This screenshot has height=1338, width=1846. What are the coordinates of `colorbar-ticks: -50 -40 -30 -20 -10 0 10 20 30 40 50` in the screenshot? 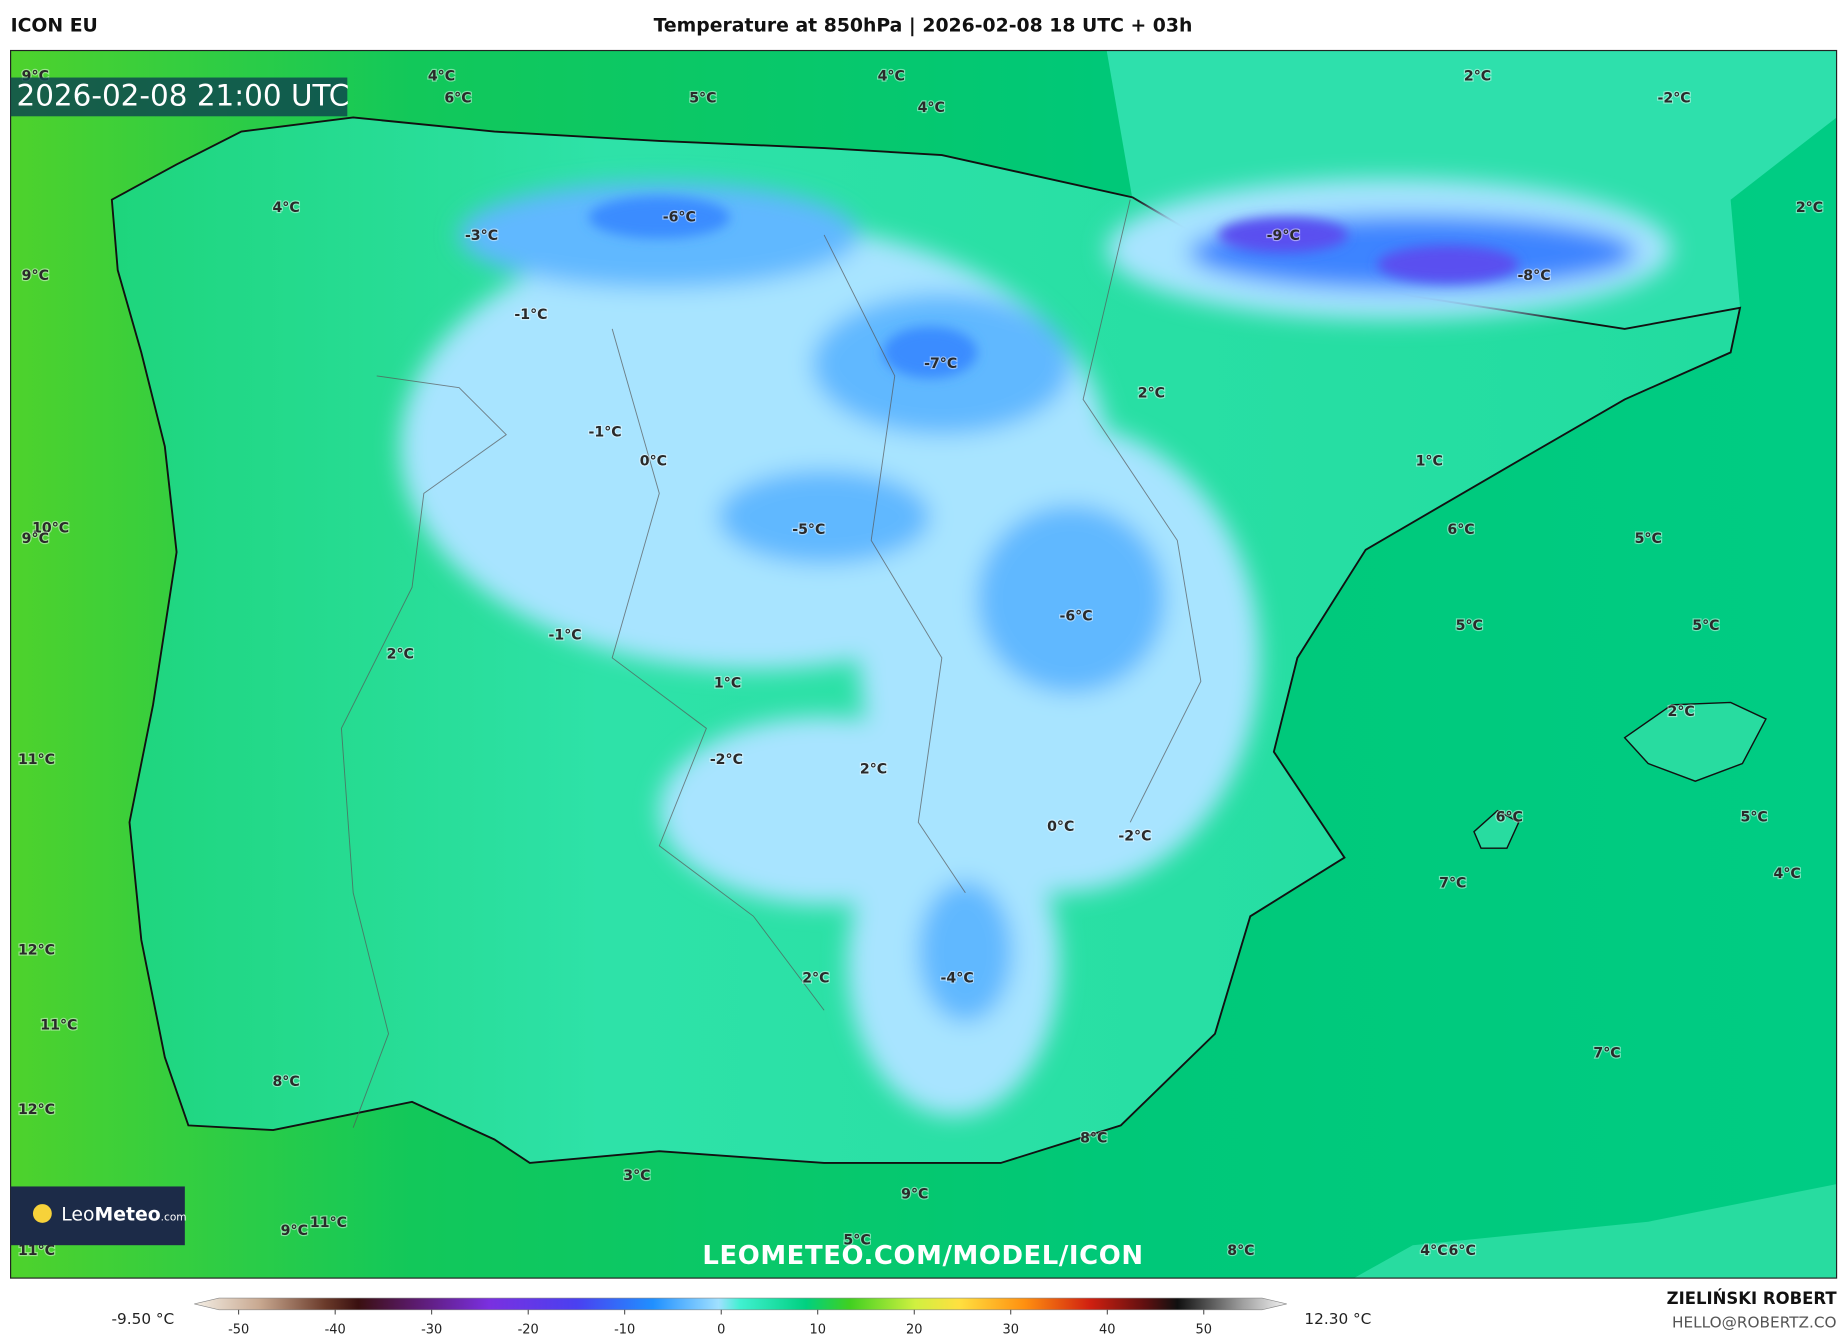 It's located at (720, 1323).